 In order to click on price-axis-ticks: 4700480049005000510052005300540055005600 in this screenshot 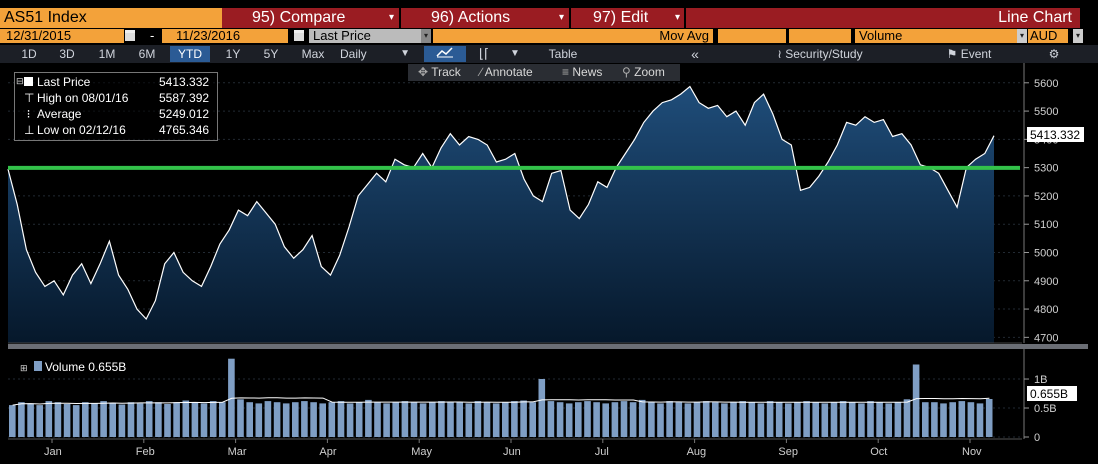, I will do `click(1041, 211)`.